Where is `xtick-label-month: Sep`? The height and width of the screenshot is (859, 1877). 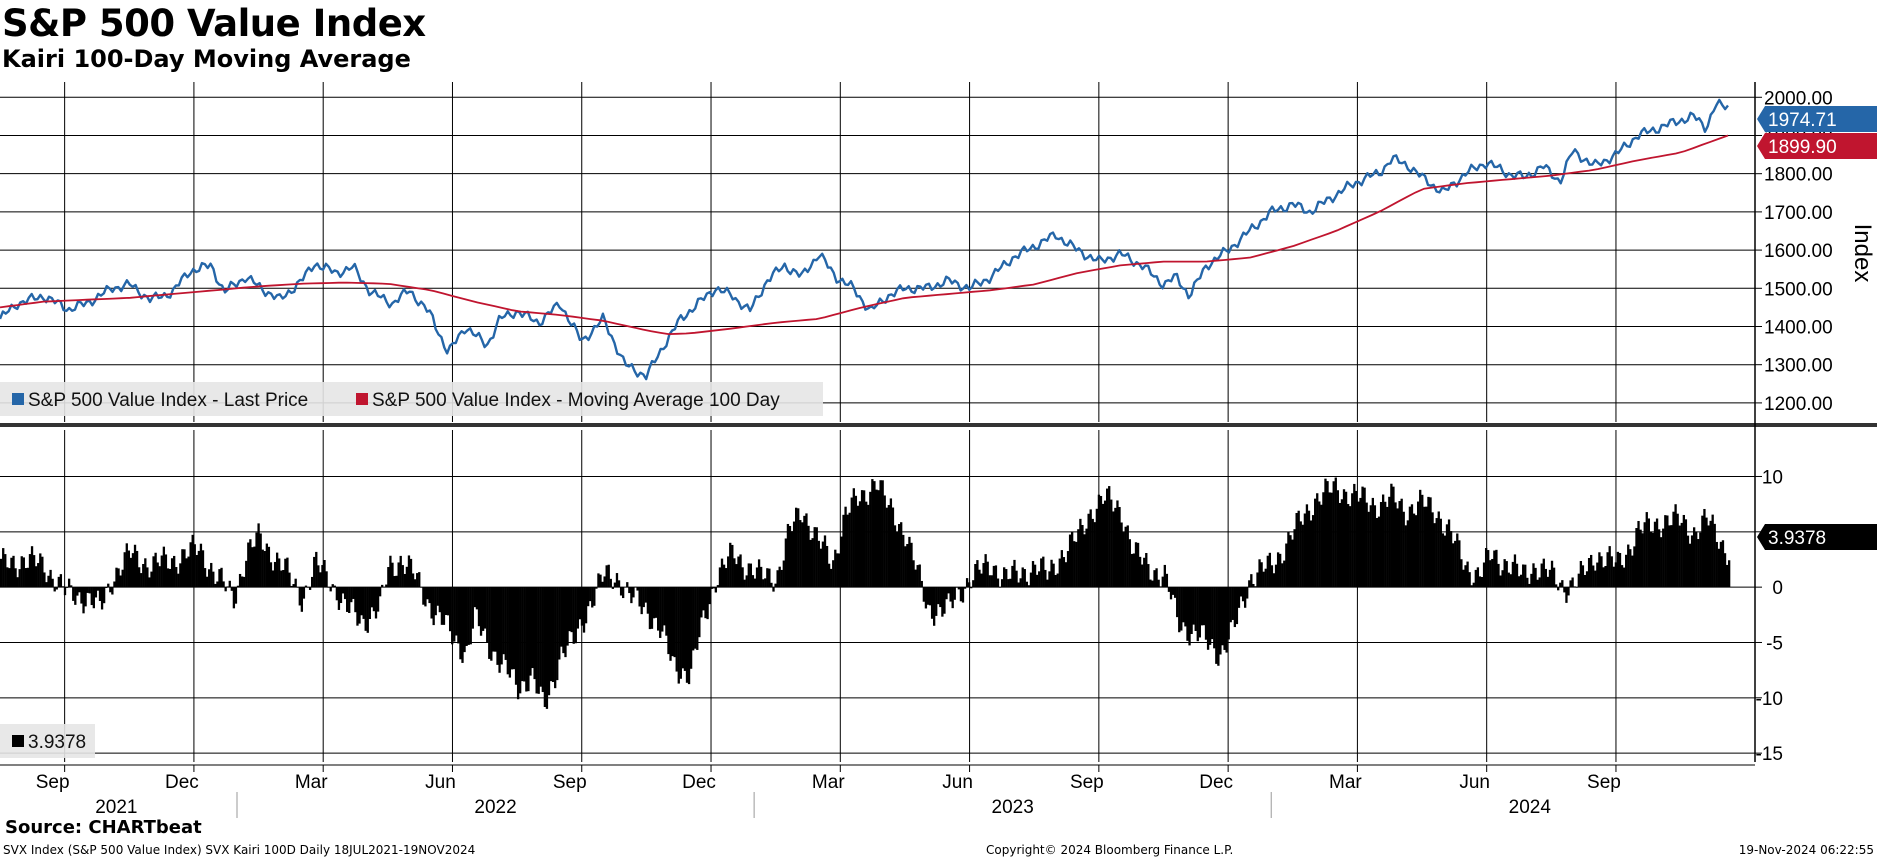
xtick-label-month: Sep is located at coordinates (1087, 782).